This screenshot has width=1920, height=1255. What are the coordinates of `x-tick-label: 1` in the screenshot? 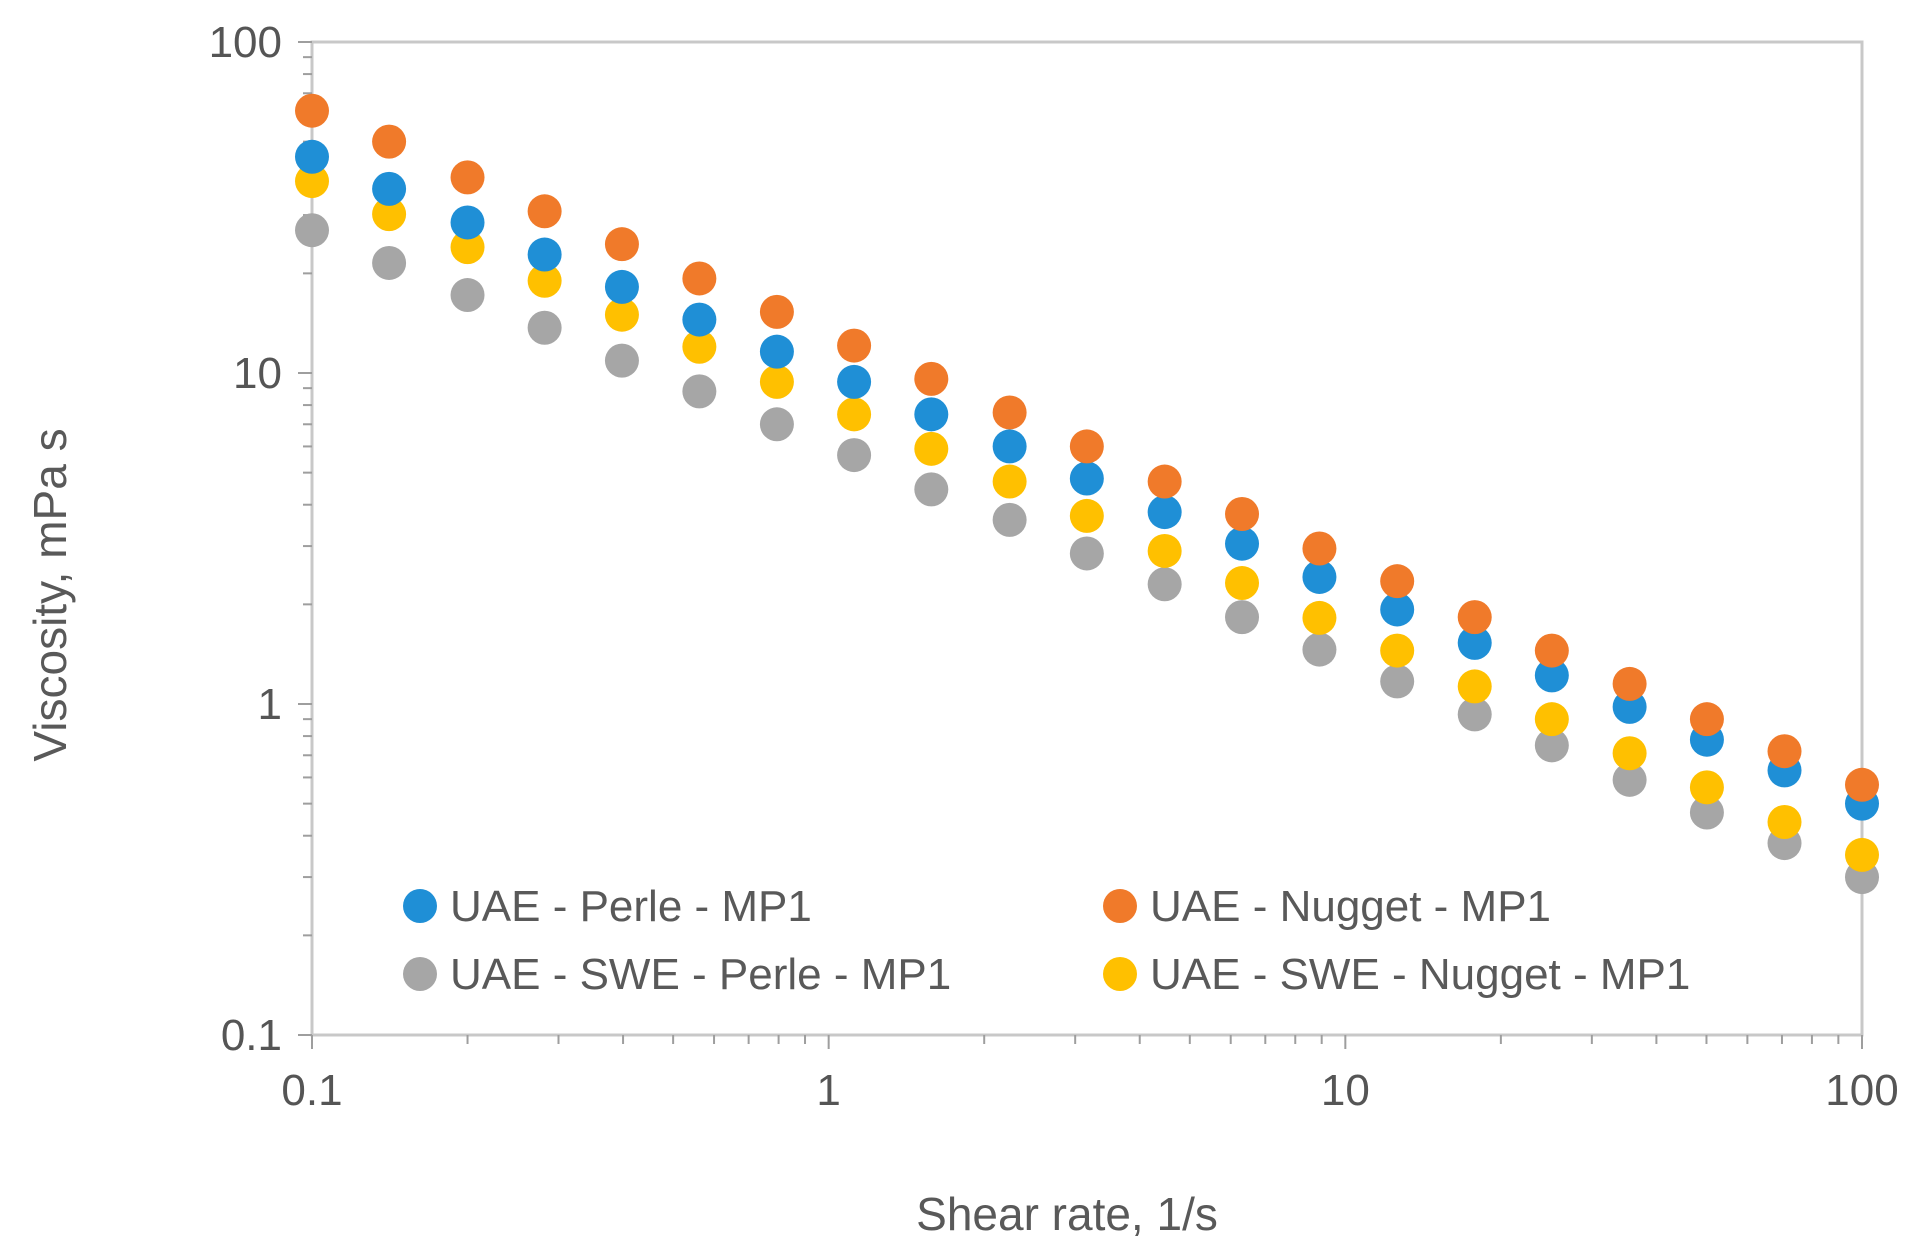 It's located at (828, 1090).